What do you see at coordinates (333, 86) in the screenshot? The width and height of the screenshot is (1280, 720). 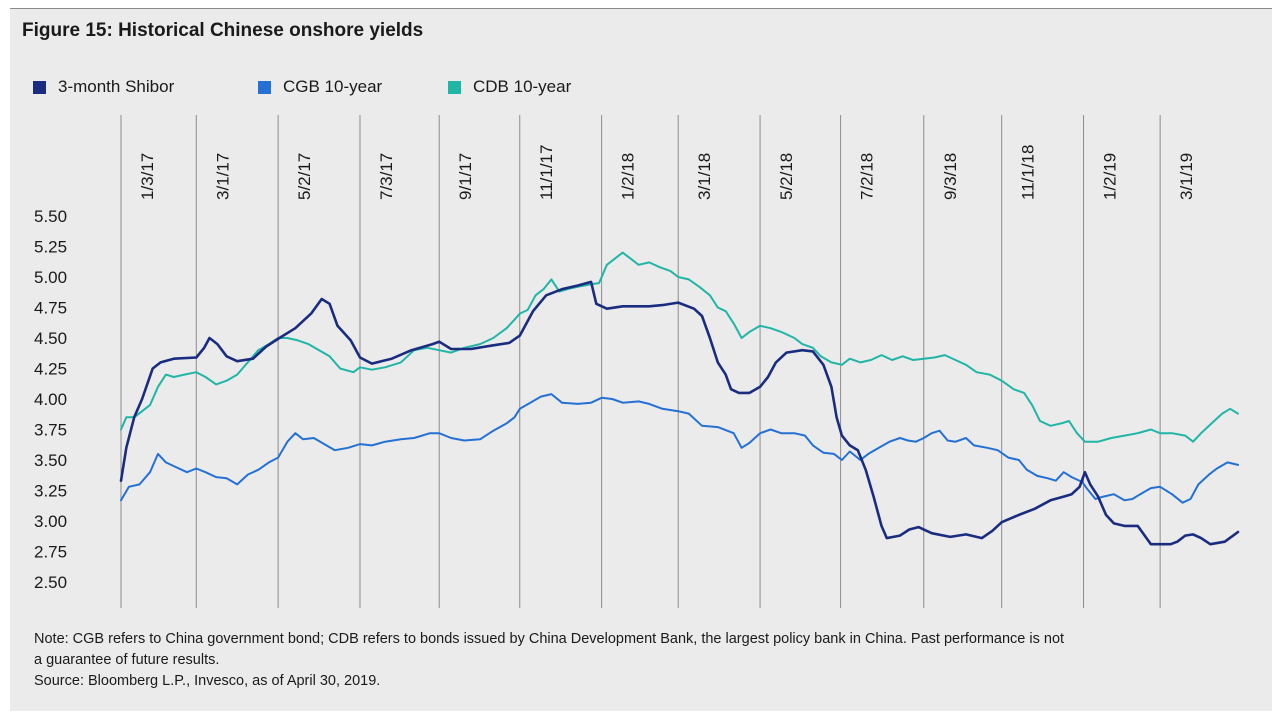 I see `legend-label-cgb: CGB 10-year` at bounding box center [333, 86].